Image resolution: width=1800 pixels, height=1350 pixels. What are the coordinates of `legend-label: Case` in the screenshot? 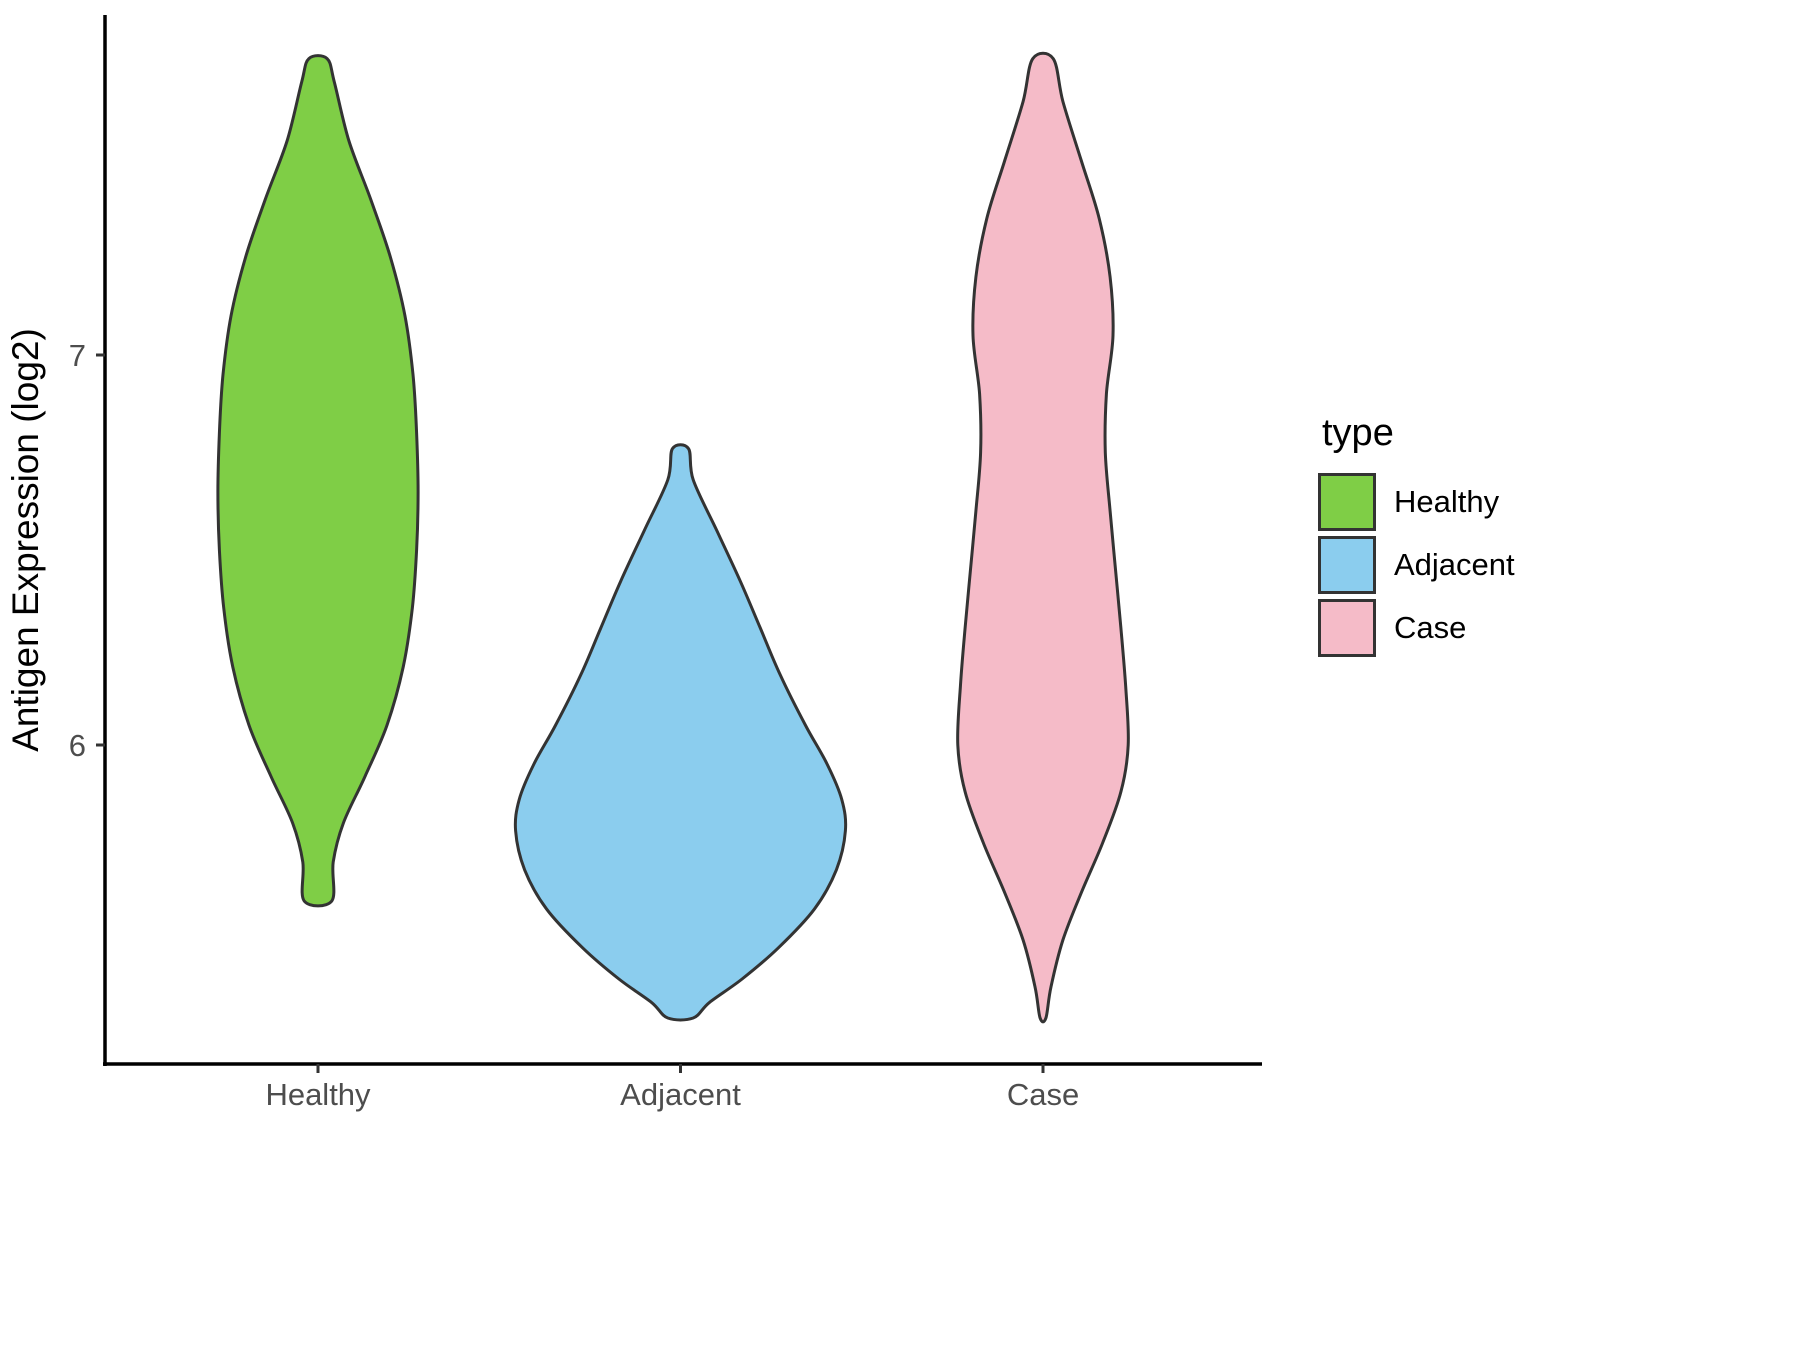 It's located at (1430, 627).